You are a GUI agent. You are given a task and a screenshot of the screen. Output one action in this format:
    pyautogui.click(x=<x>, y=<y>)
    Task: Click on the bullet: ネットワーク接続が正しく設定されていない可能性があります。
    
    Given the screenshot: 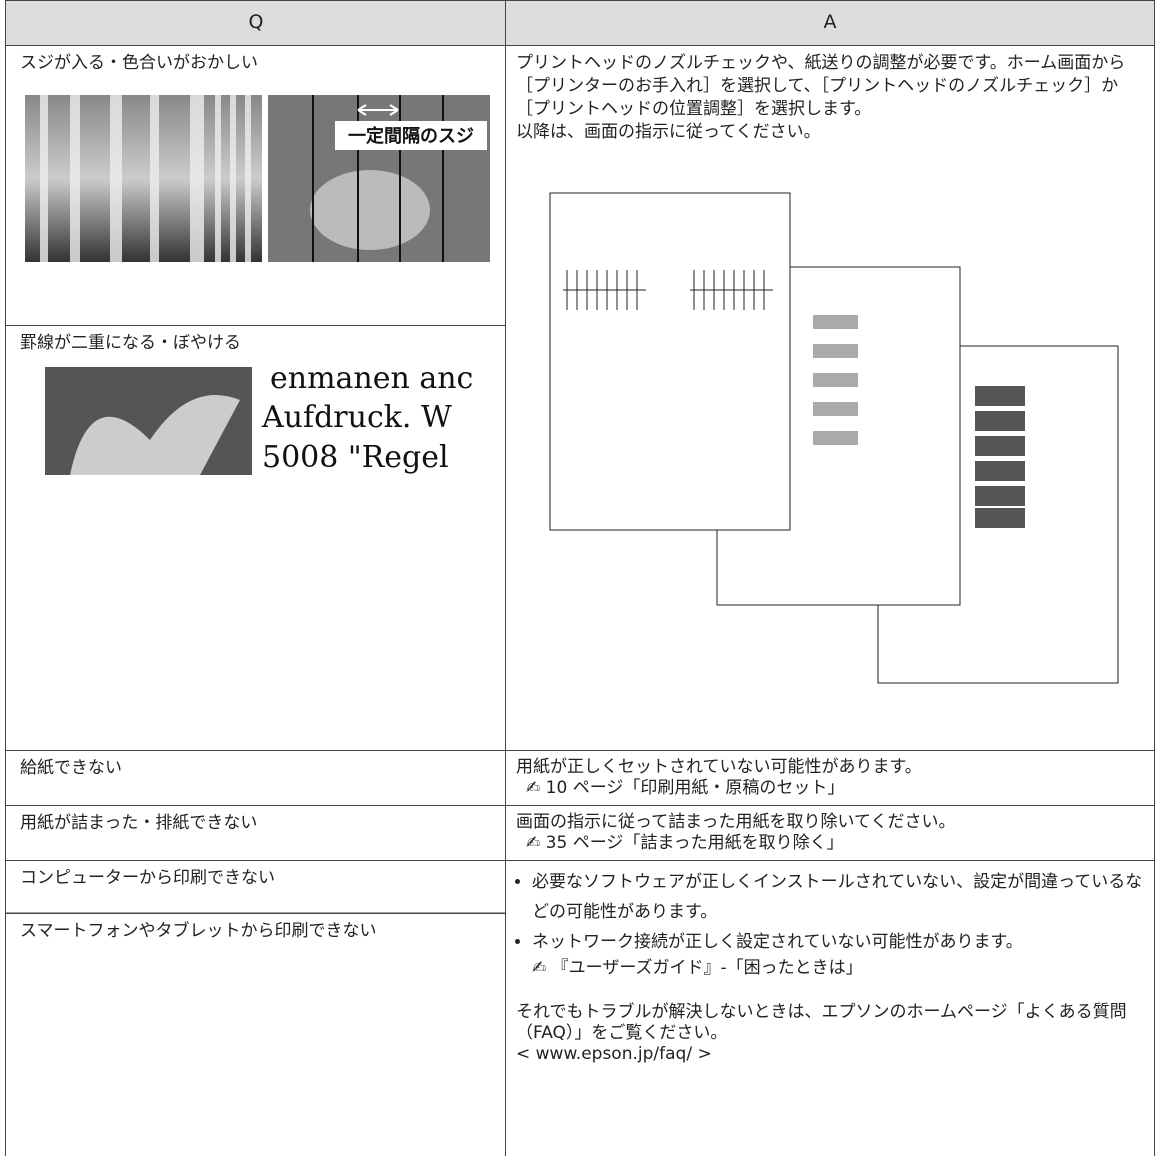 What is the action you would take?
    pyautogui.click(x=838, y=942)
    